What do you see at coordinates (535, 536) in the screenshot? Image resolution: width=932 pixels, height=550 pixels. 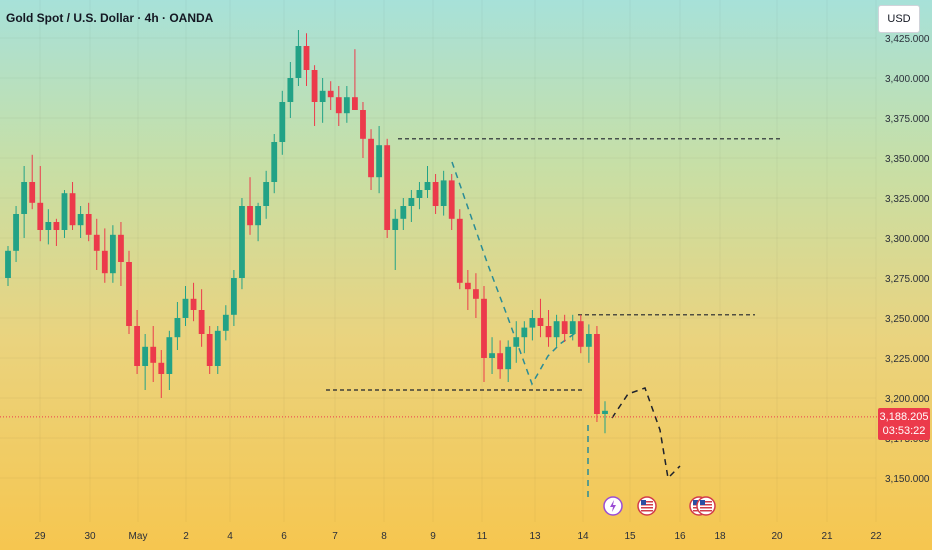 I see `x-tick-label: 13` at bounding box center [535, 536].